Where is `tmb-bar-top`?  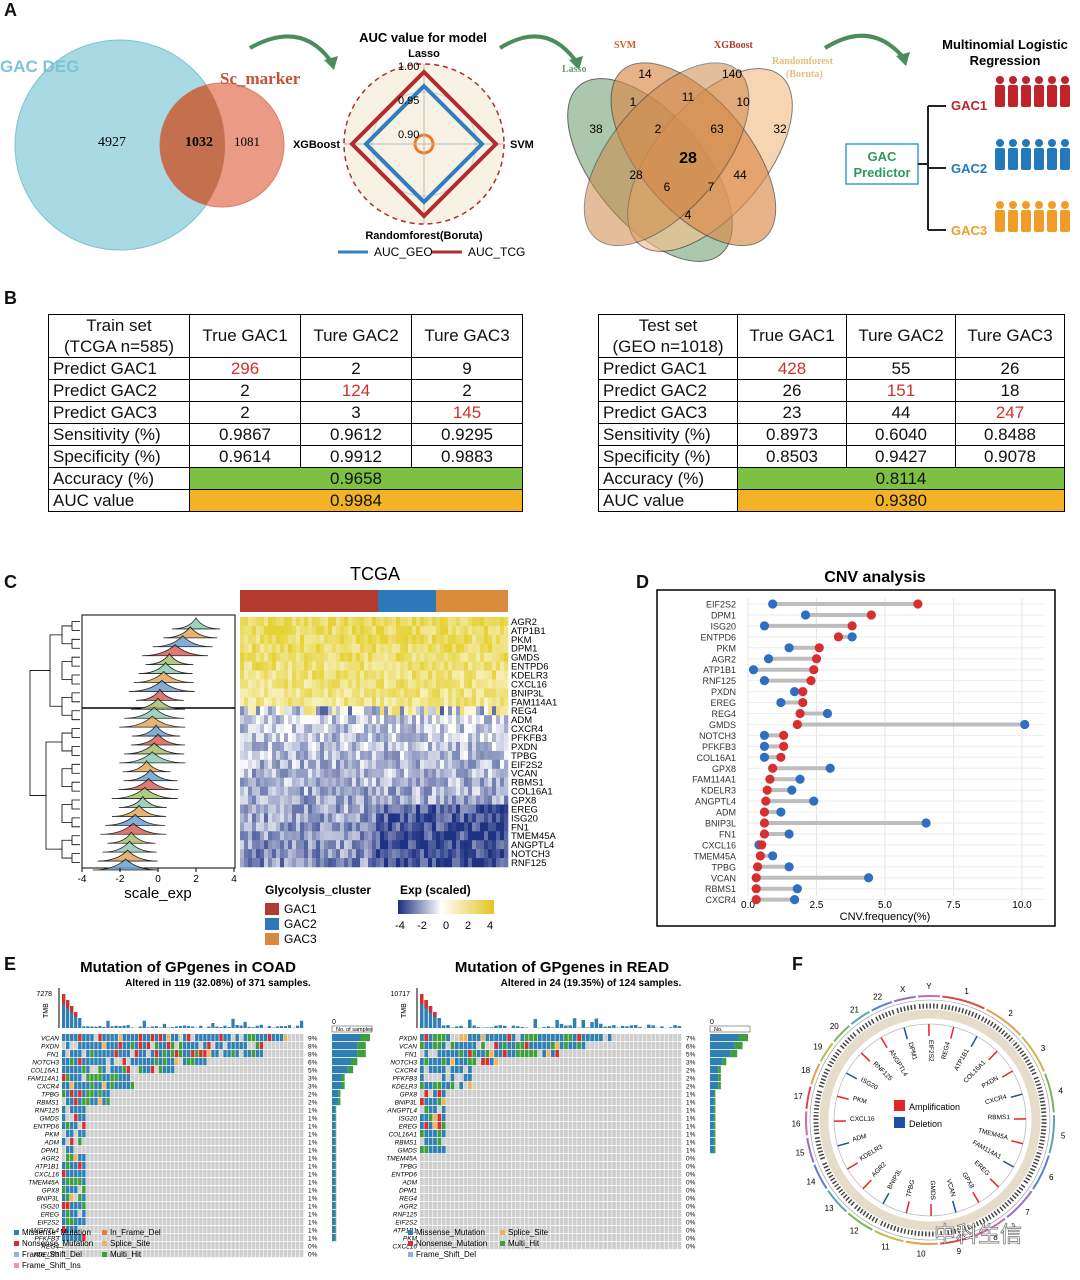
tmb-bar-top is located at coordinates (64, 999).